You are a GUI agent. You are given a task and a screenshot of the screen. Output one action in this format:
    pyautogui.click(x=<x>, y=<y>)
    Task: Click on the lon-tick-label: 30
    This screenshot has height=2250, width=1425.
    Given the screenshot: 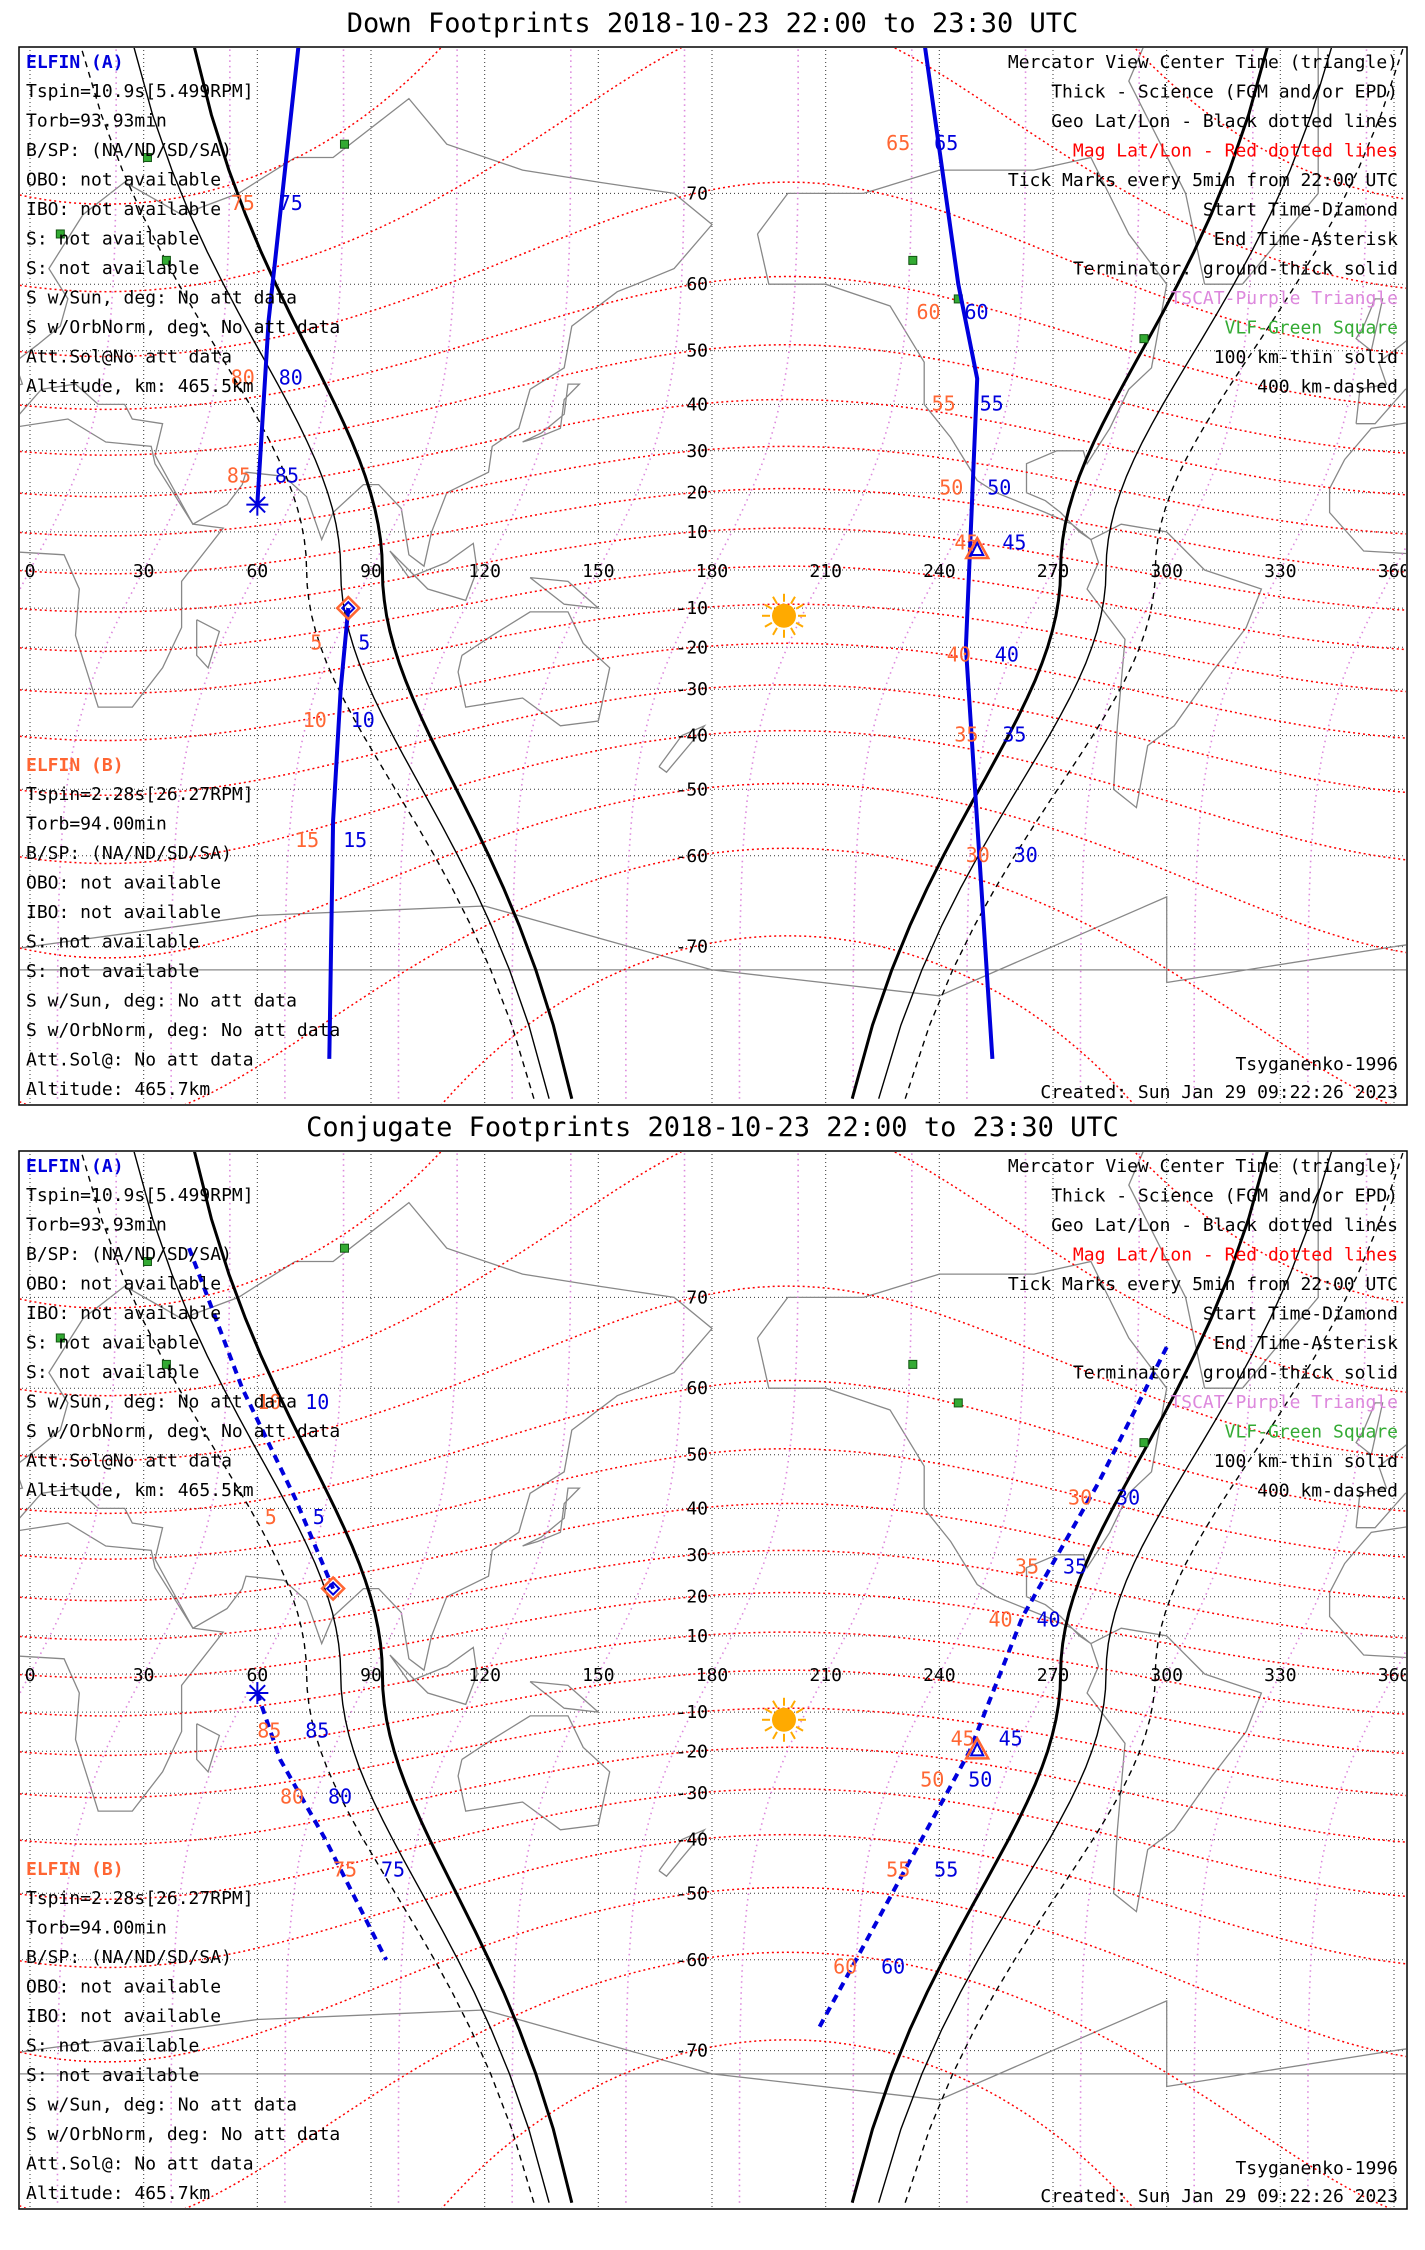 What is the action you would take?
    pyautogui.click(x=144, y=1675)
    